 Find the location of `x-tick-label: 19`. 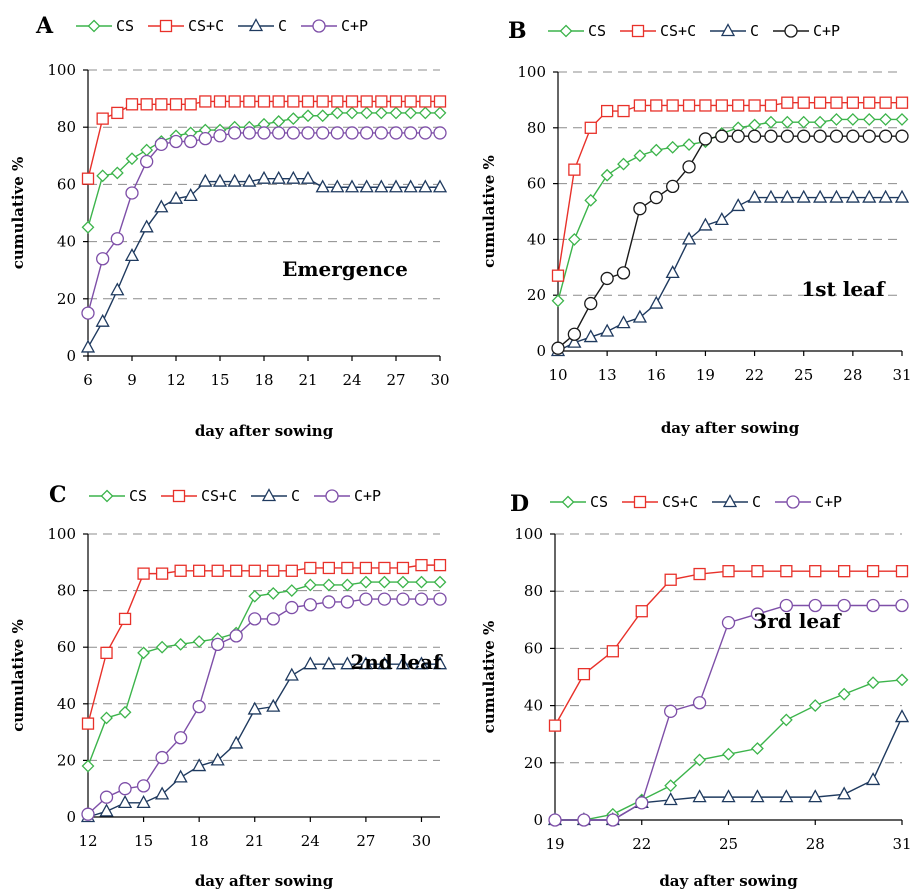

x-tick-label: 19 is located at coordinates (705, 375).